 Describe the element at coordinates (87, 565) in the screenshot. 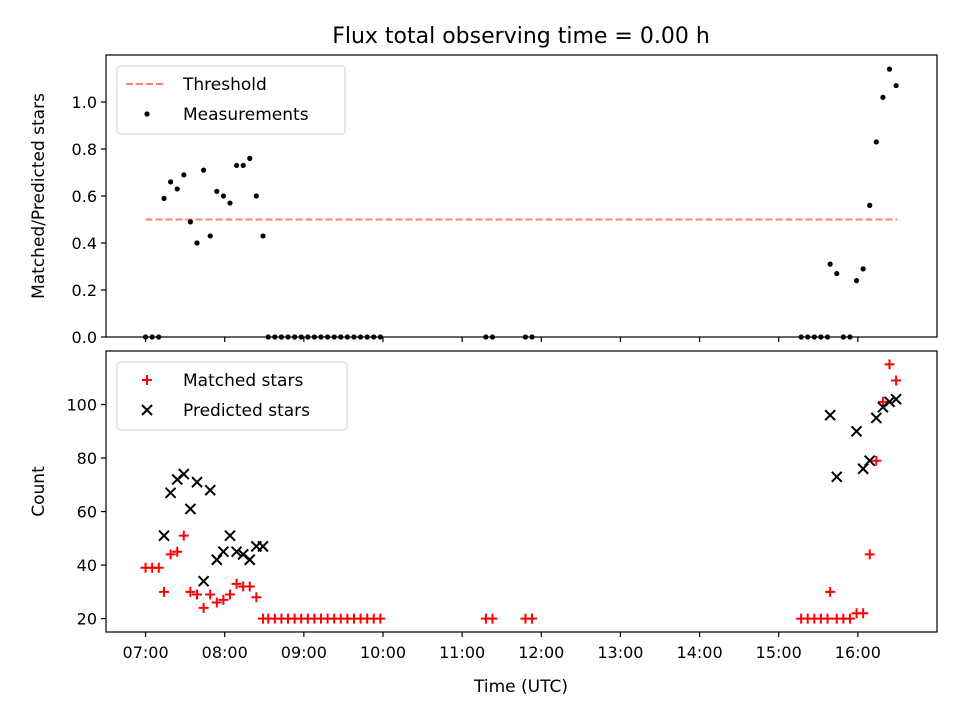

I see `y-tick-label: 40` at that location.